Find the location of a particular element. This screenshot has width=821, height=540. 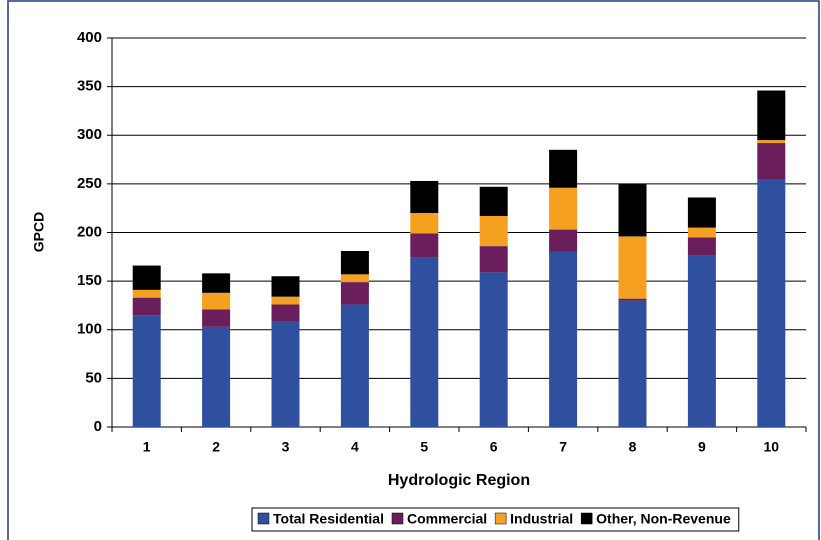

y-tick-label: 300 is located at coordinates (89, 134).